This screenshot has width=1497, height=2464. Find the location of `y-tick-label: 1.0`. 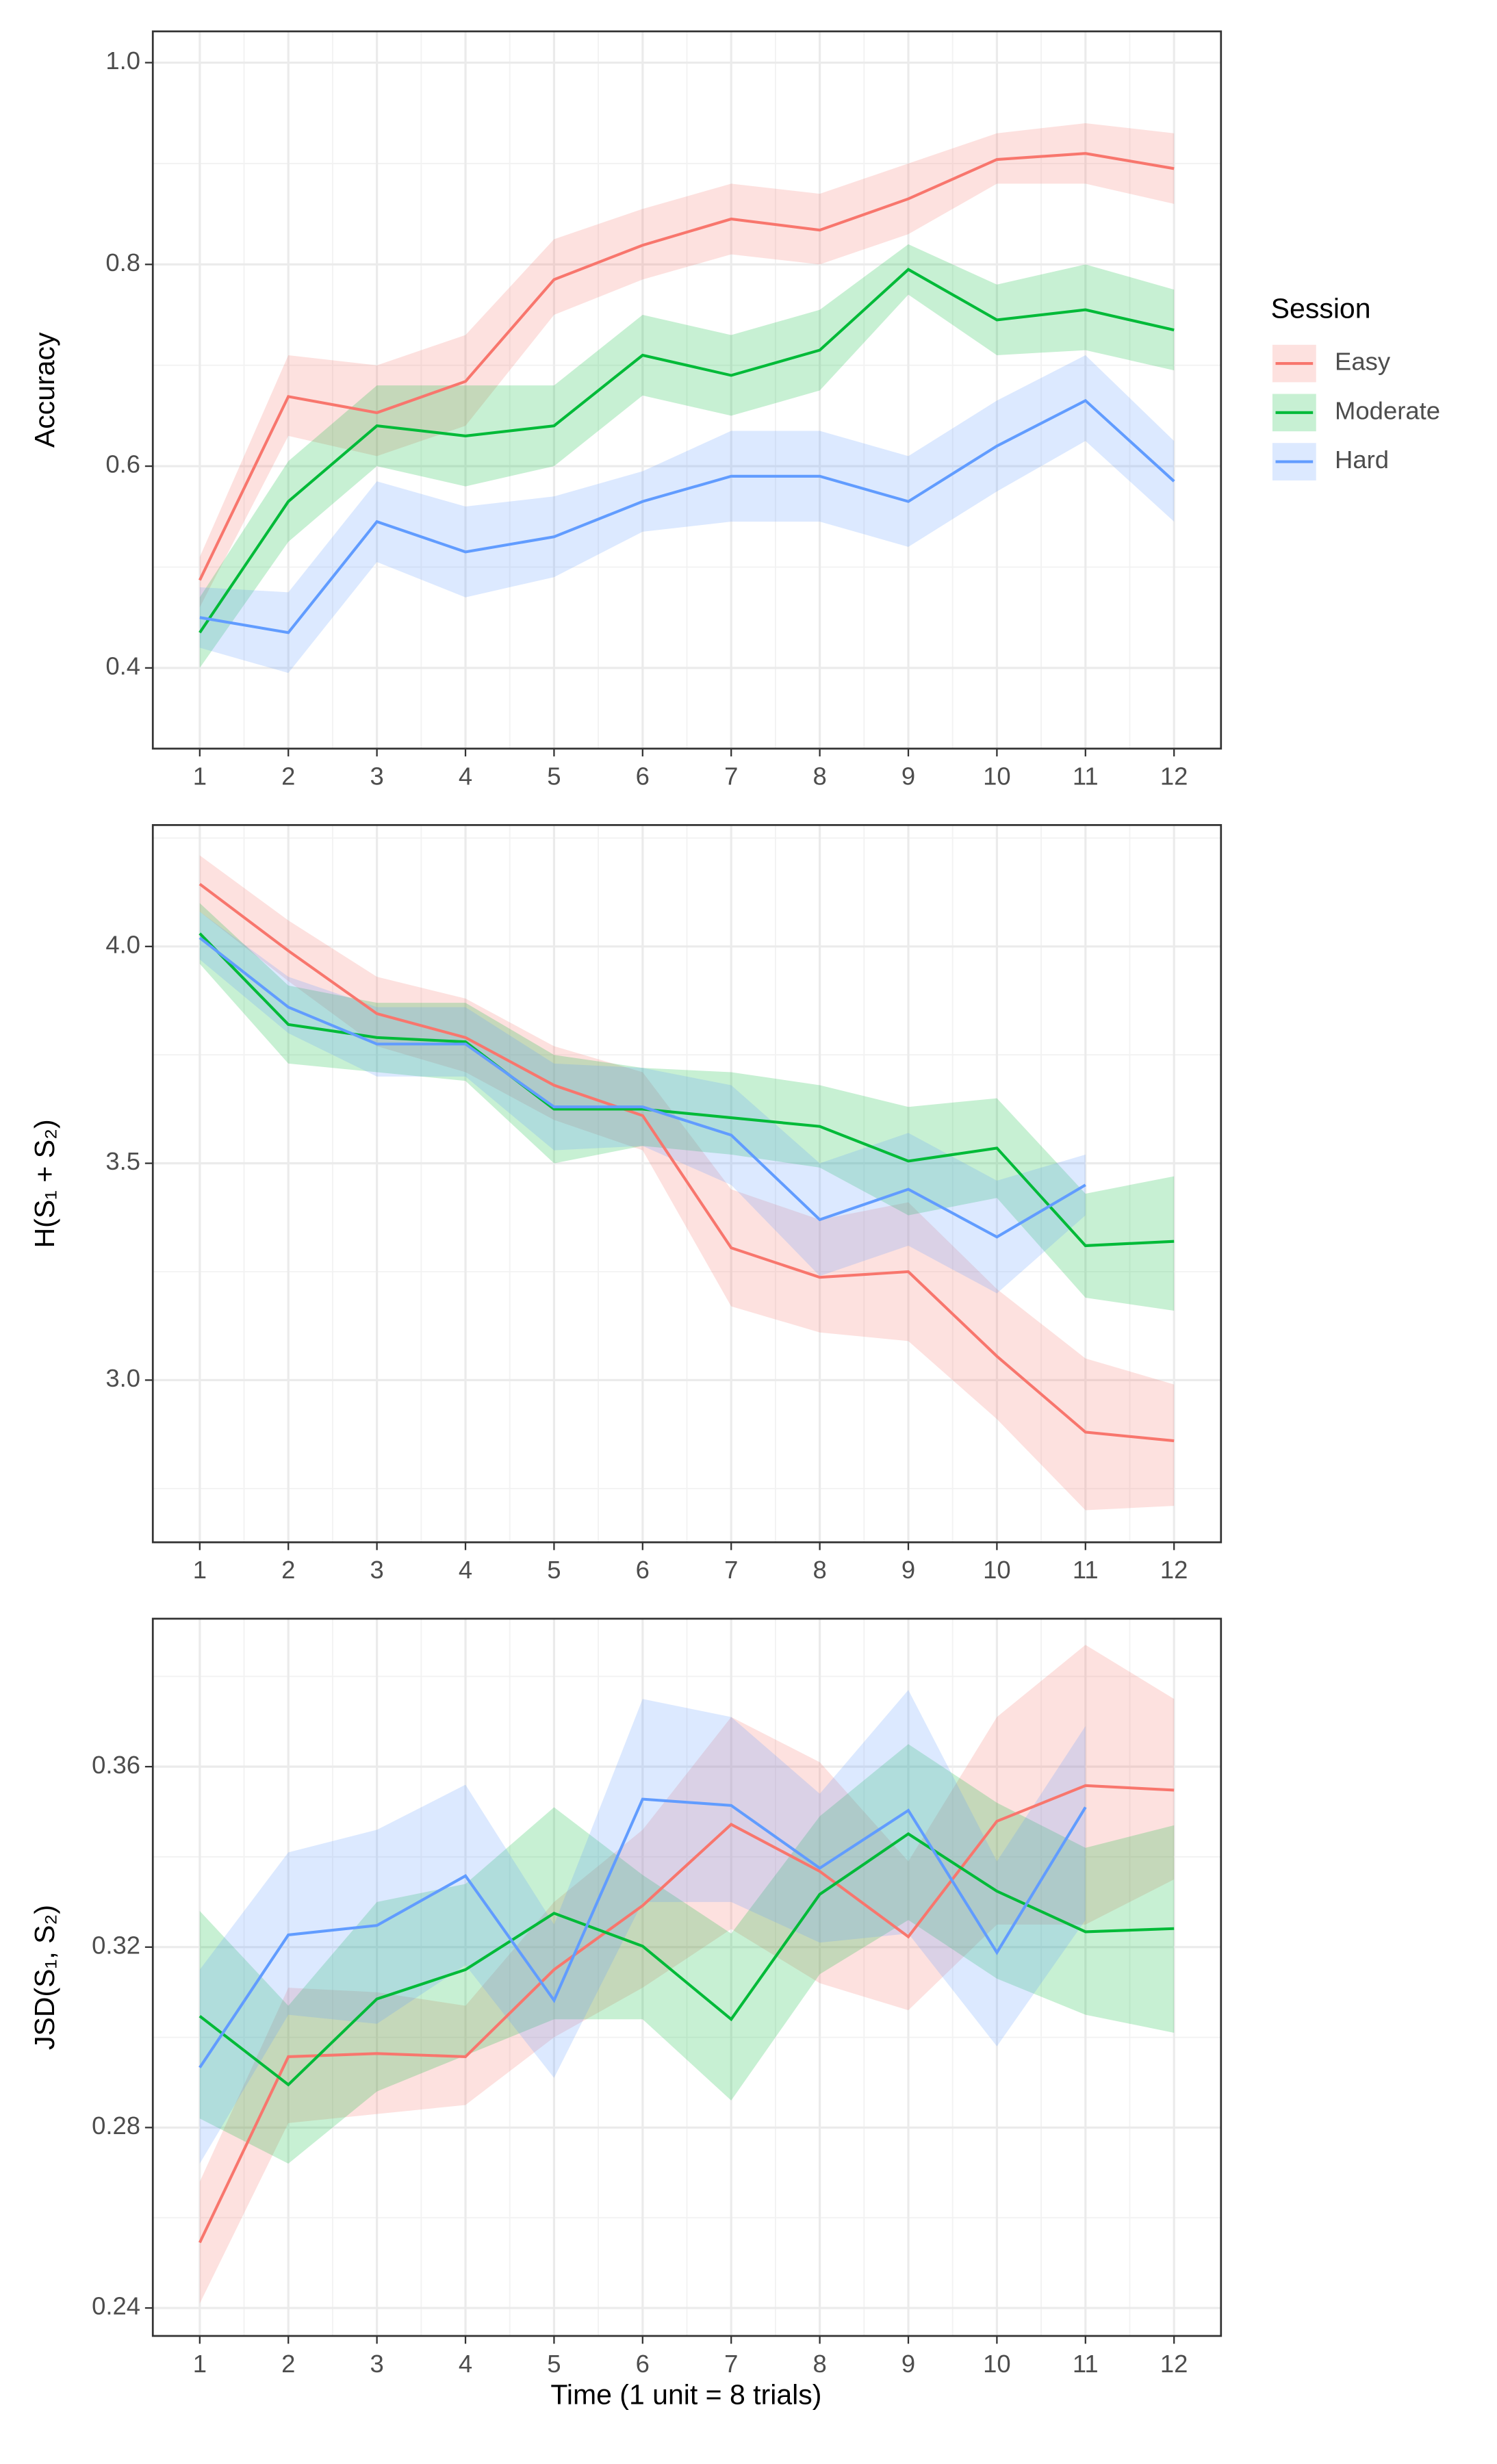

y-tick-label: 1.0 is located at coordinates (122, 61).